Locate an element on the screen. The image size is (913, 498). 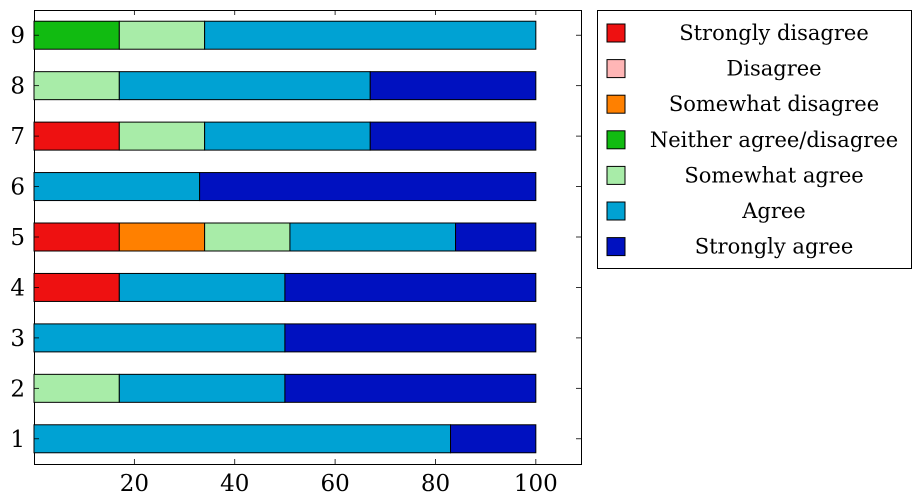
legend-label-3: Neither agree/disagree is located at coordinates (774, 140).